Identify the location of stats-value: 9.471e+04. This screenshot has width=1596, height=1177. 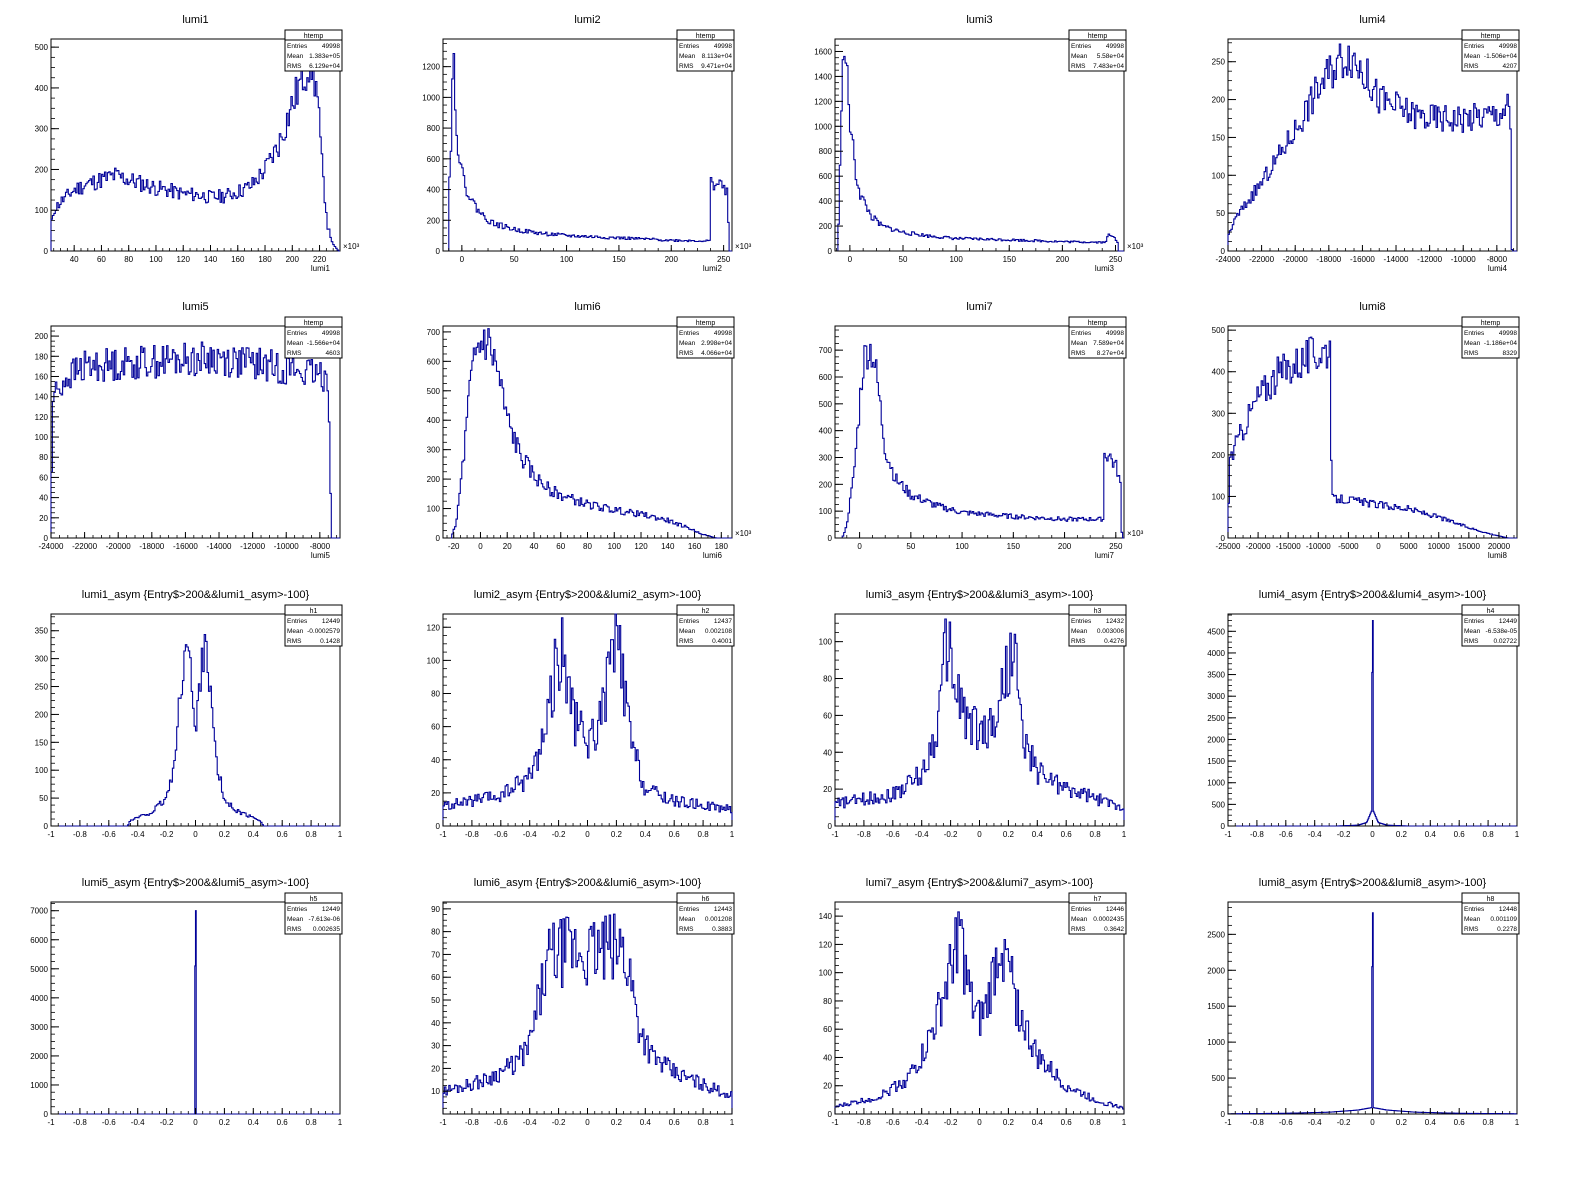
(716, 66).